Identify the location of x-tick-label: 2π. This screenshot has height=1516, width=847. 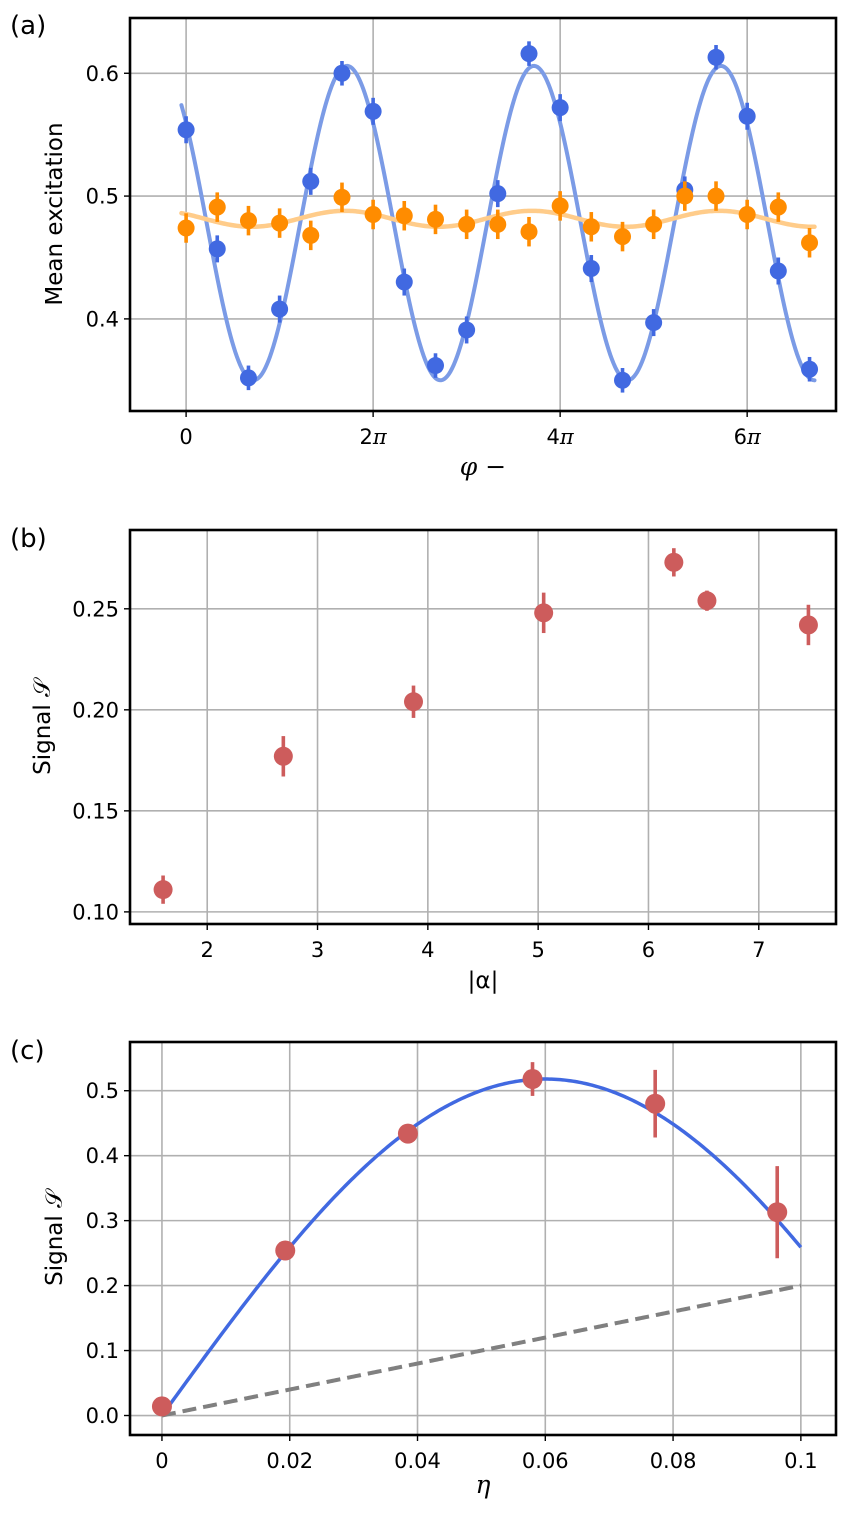
(374, 437).